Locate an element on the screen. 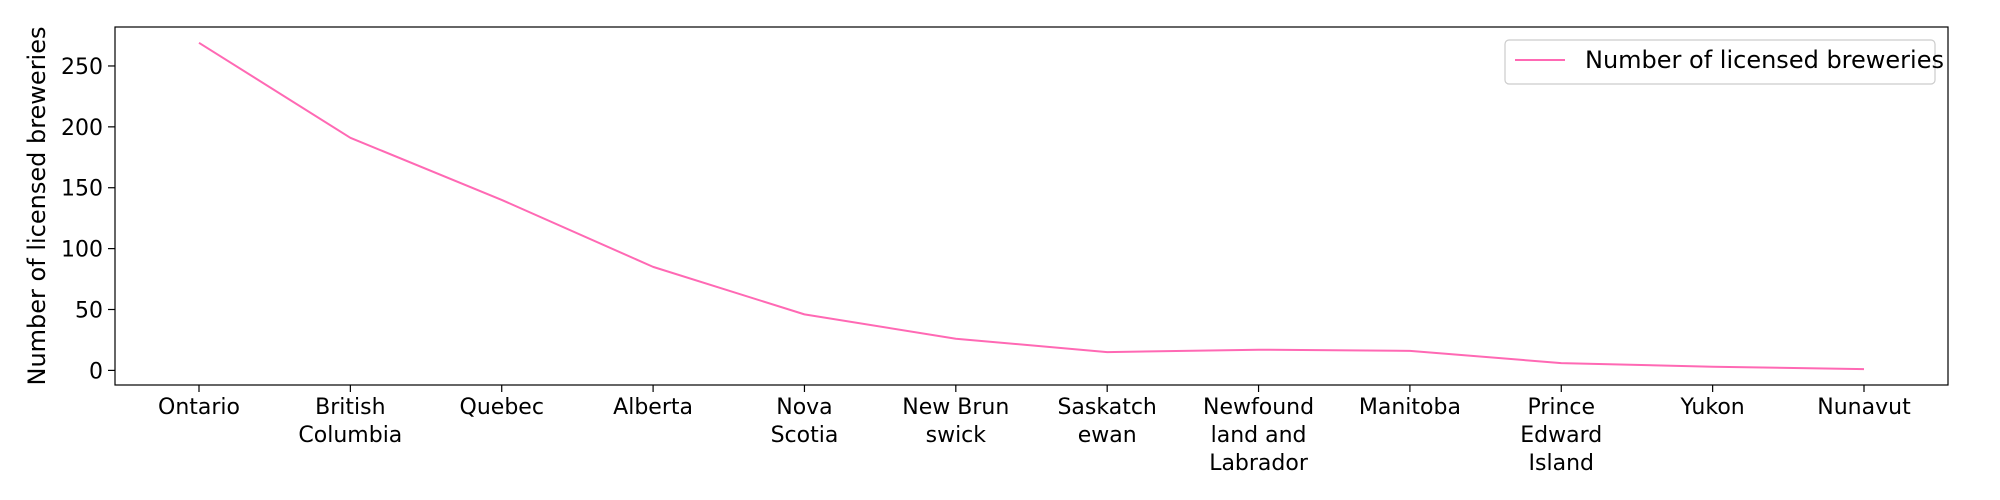 This screenshot has height=500, width=2000. y-tick-label: 250 is located at coordinates (82, 67).